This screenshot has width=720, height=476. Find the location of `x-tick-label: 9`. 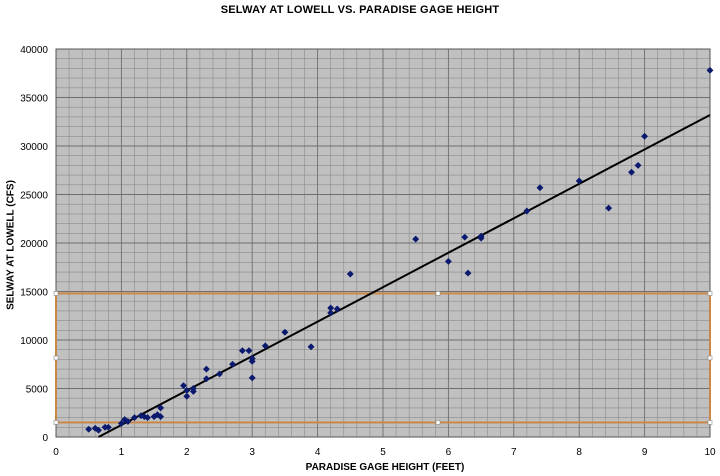

x-tick-label: 9 is located at coordinates (645, 452).